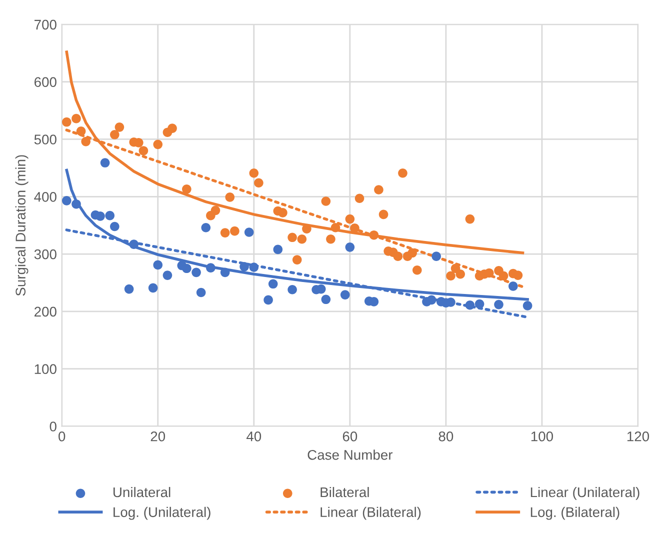 The width and height of the screenshot is (651, 543). Describe the element at coordinates (542, 436) in the screenshot. I see `x-tick-label: 100` at that location.